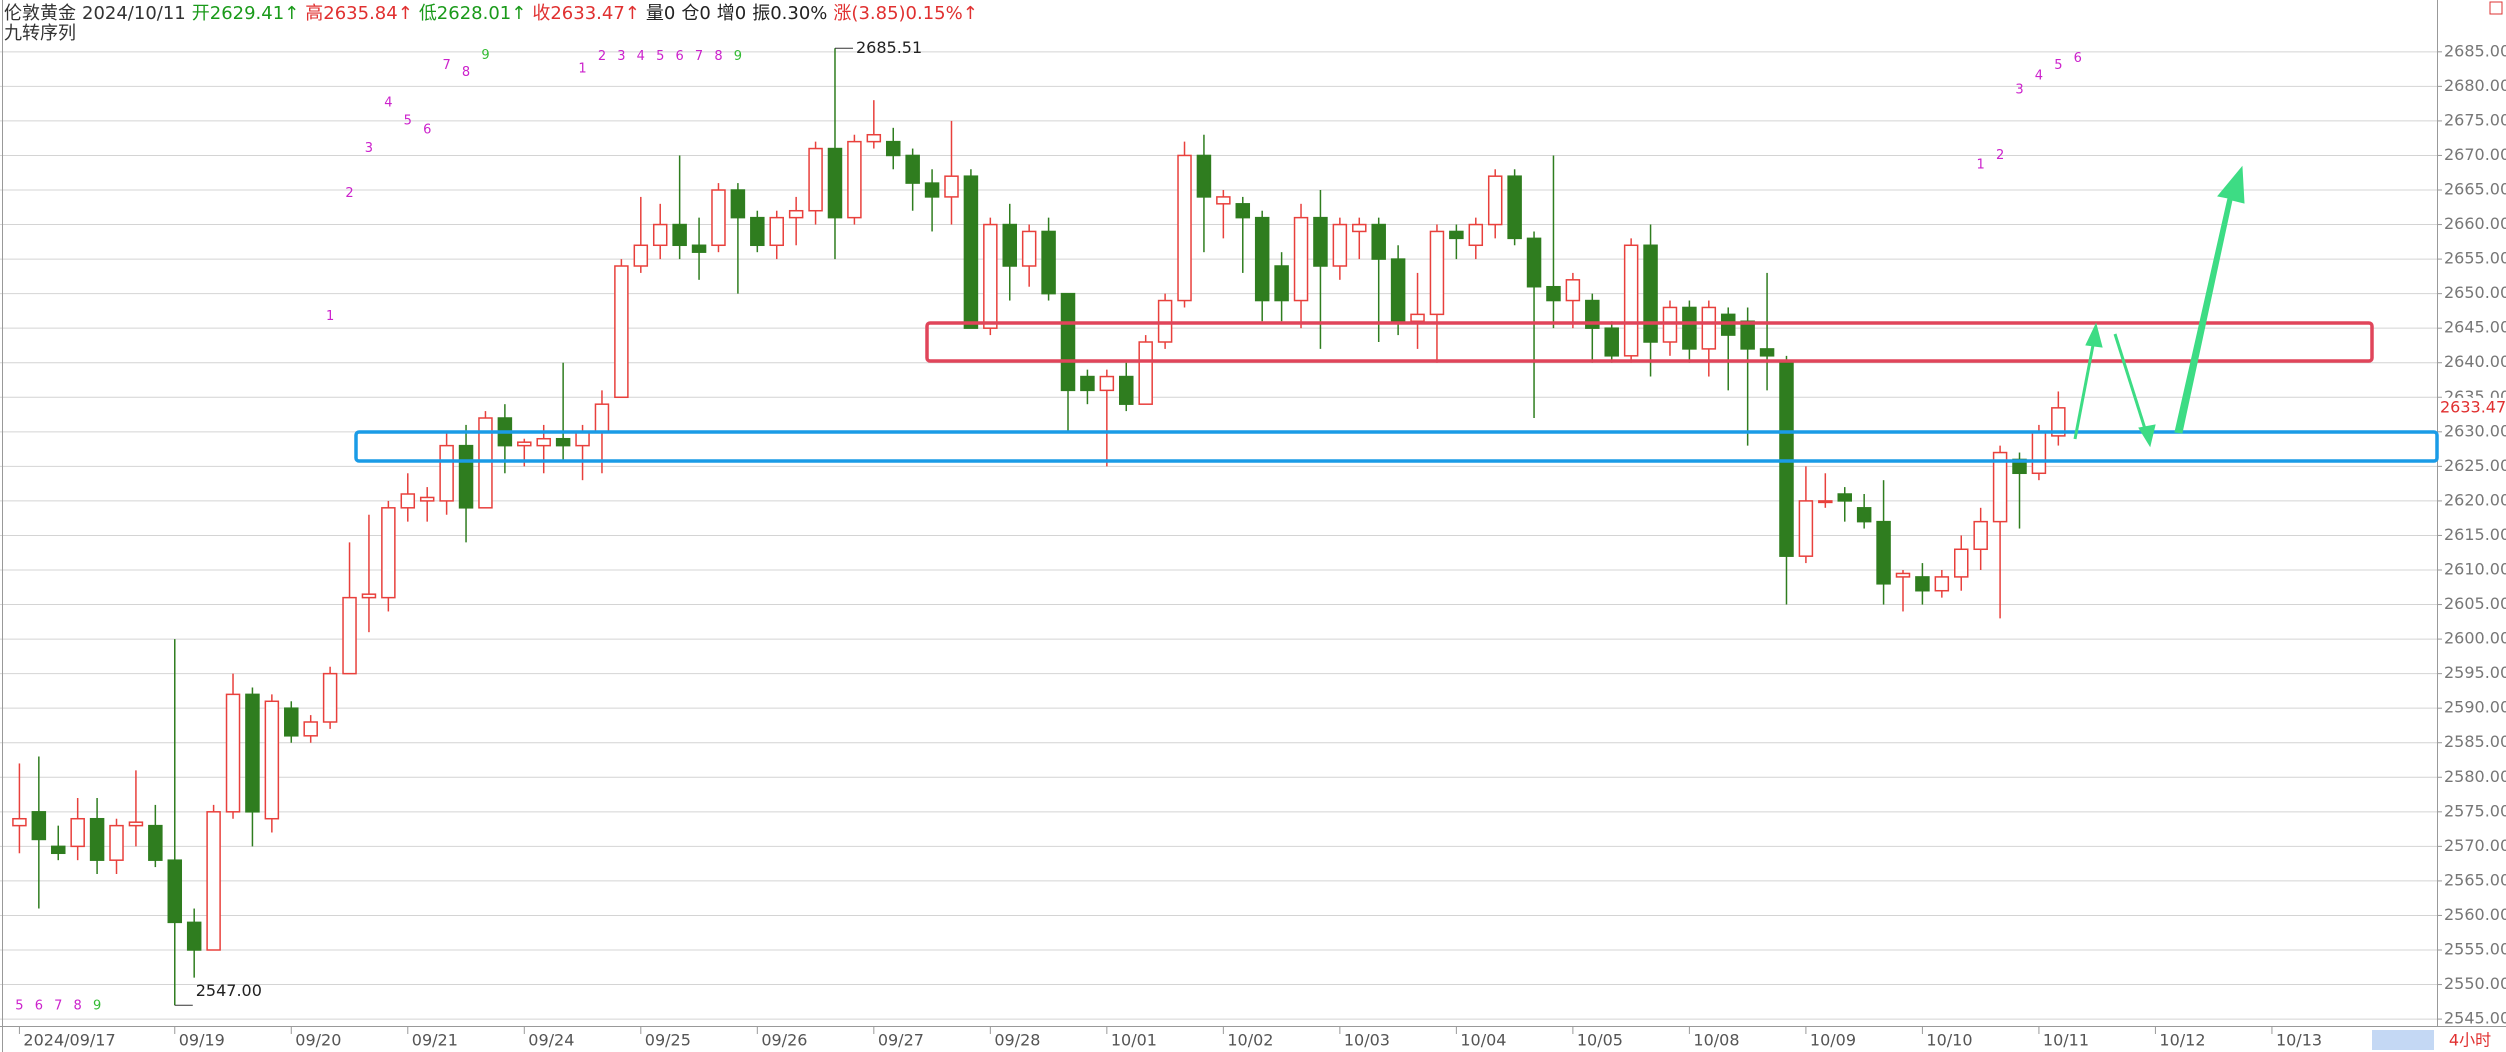  What do you see at coordinates (2299, 1040) in the screenshot?
I see `x-tick-label: 10/13` at bounding box center [2299, 1040].